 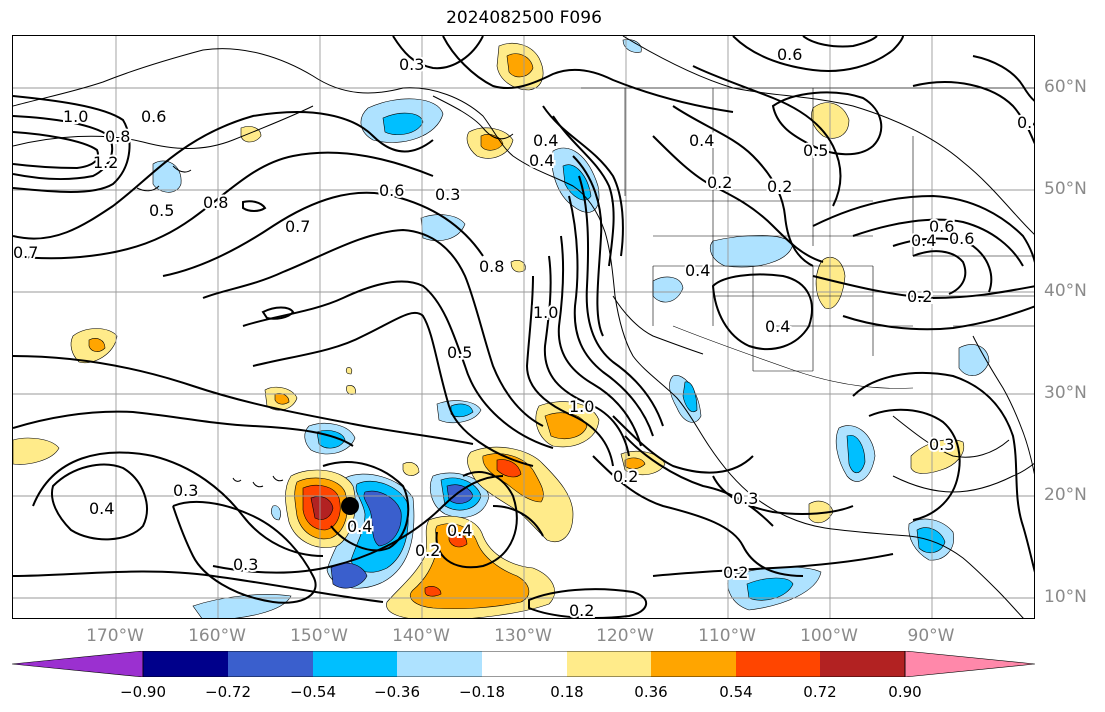 What do you see at coordinates (1065, 189) in the screenshot?
I see `lat-label: 50°N` at bounding box center [1065, 189].